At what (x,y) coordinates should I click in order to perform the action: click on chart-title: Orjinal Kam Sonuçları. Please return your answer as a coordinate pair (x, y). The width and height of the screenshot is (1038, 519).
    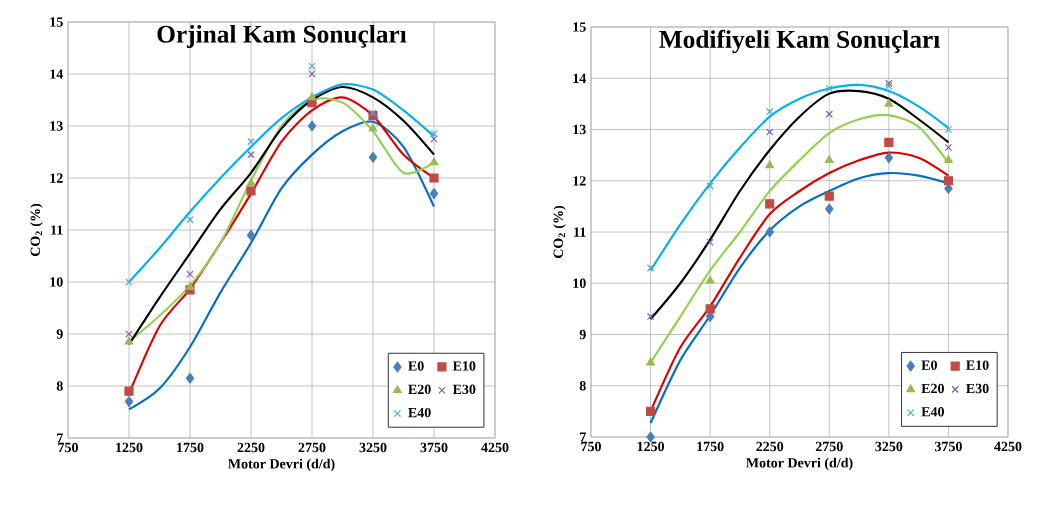
    Looking at the image, I should click on (282, 36).